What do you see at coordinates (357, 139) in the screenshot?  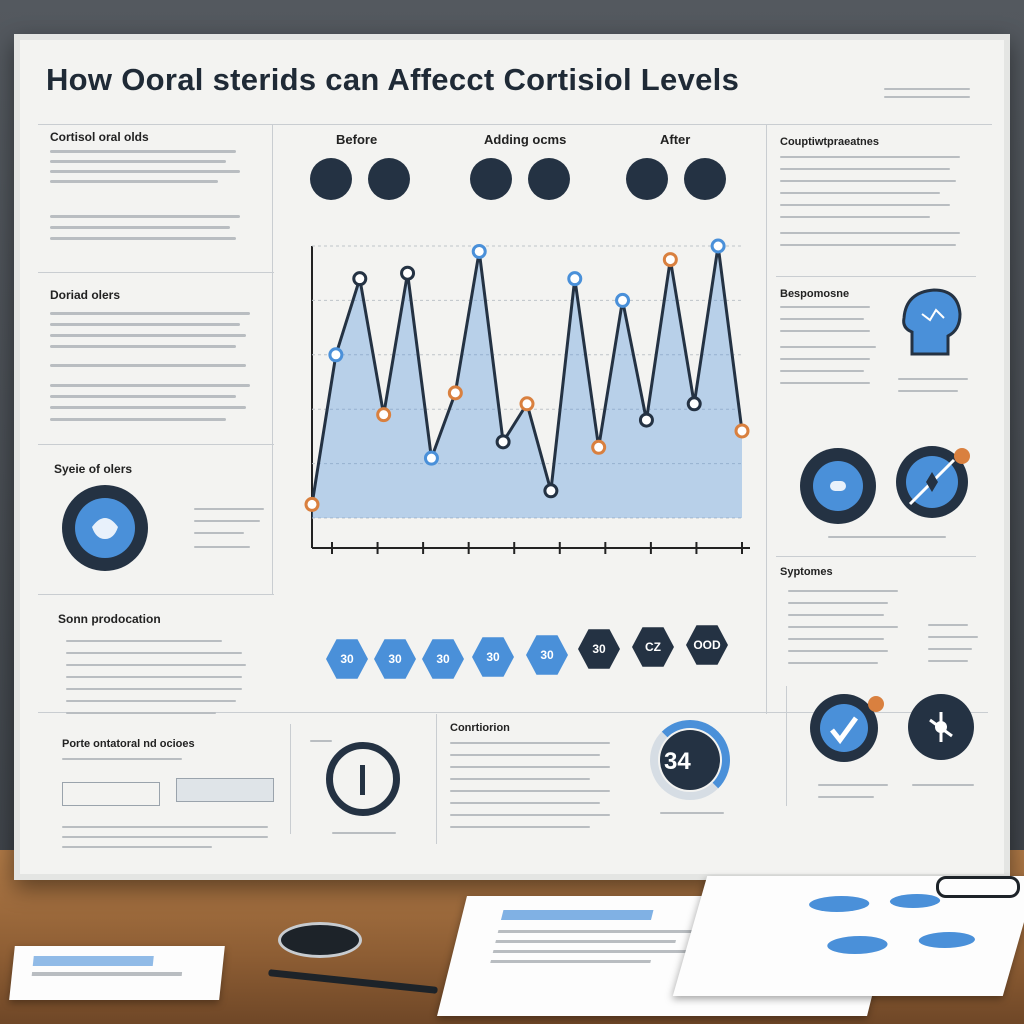 I see `phase-label-before: Before` at bounding box center [357, 139].